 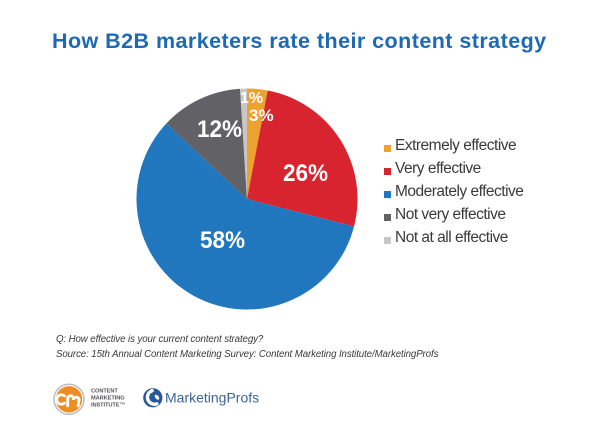 I want to click on svg-text: MARKETING, so click(x=108, y=399).